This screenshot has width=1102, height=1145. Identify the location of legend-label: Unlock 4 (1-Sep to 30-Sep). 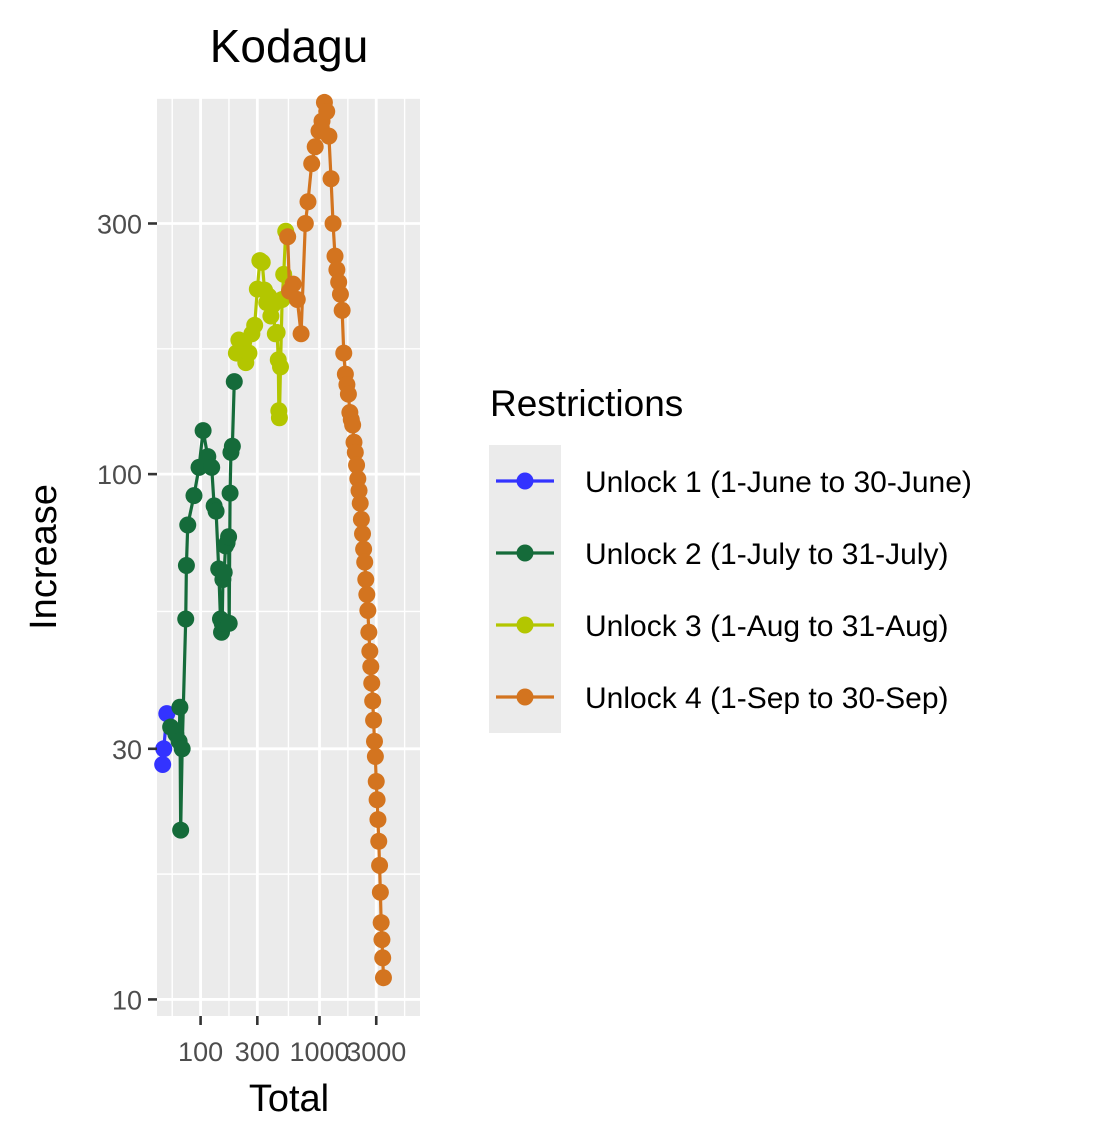
(767, 698).